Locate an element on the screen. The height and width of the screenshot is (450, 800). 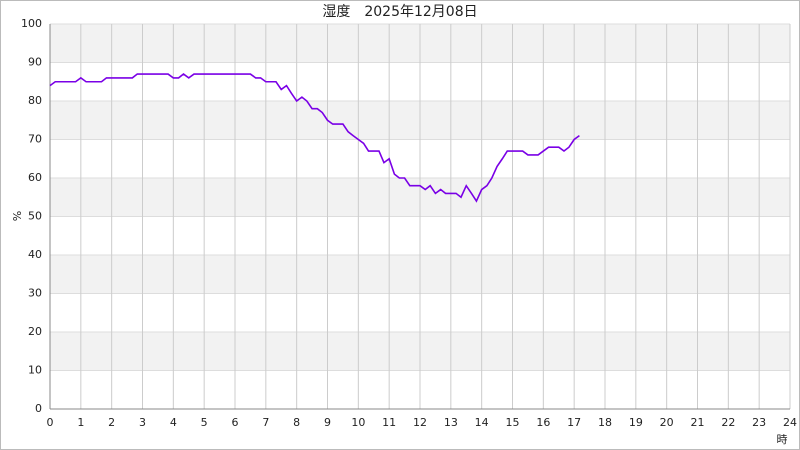
y-tick-label: 90 is located at coordinates (35, 62).